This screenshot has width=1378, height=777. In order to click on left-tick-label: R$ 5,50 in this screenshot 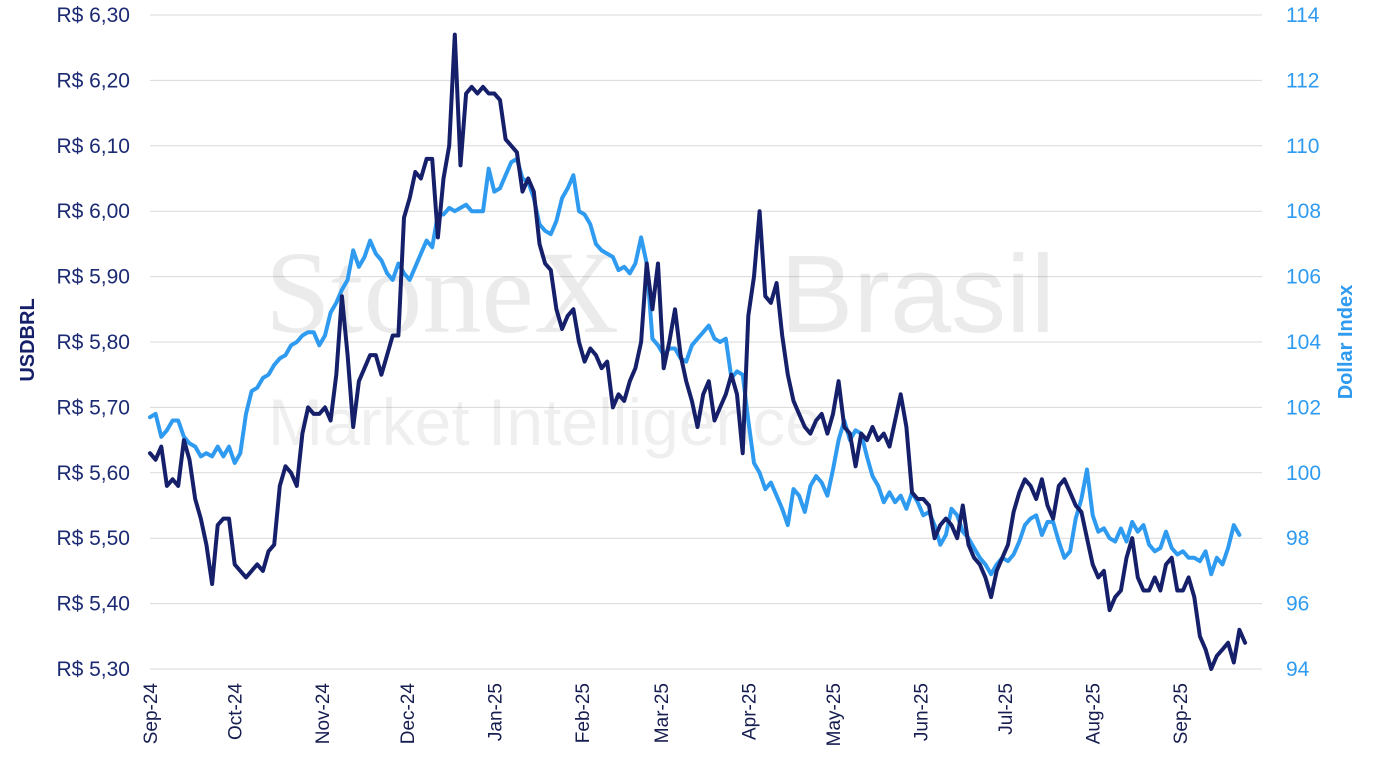, I will do `click(93, 538)`.